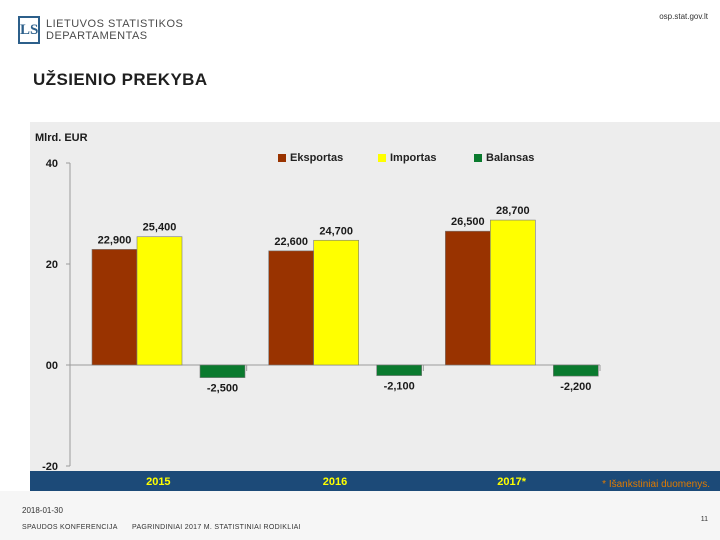 The image size is (720, 540). I want to click on category-label-2: 2017*, so click(511, 482).